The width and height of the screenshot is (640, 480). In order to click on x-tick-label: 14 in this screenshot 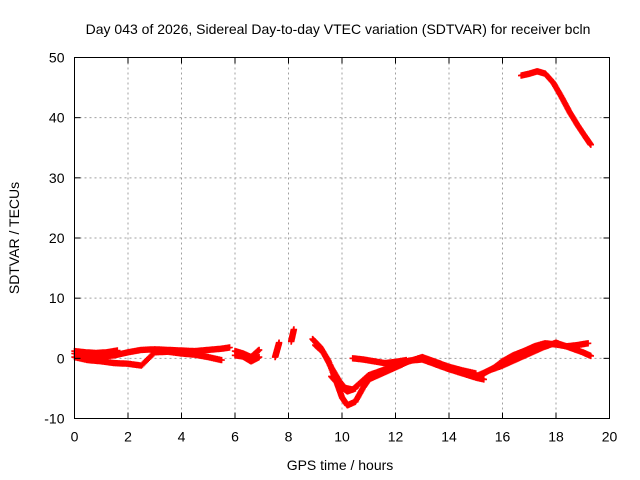, I will do `click(449, 437)`.